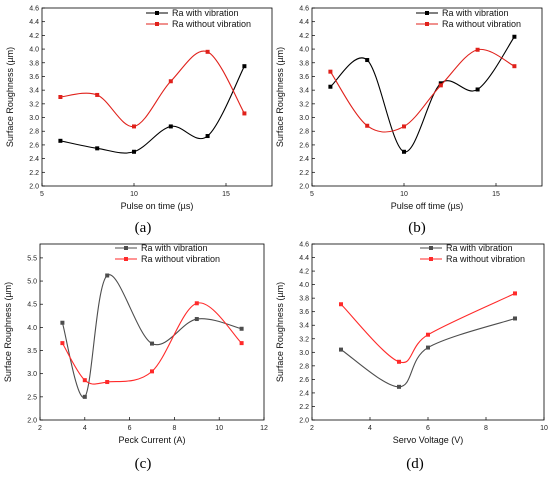 This screenshot has width=550, height=483. I want to click on x-tick-label: 15, so click(496, 194).